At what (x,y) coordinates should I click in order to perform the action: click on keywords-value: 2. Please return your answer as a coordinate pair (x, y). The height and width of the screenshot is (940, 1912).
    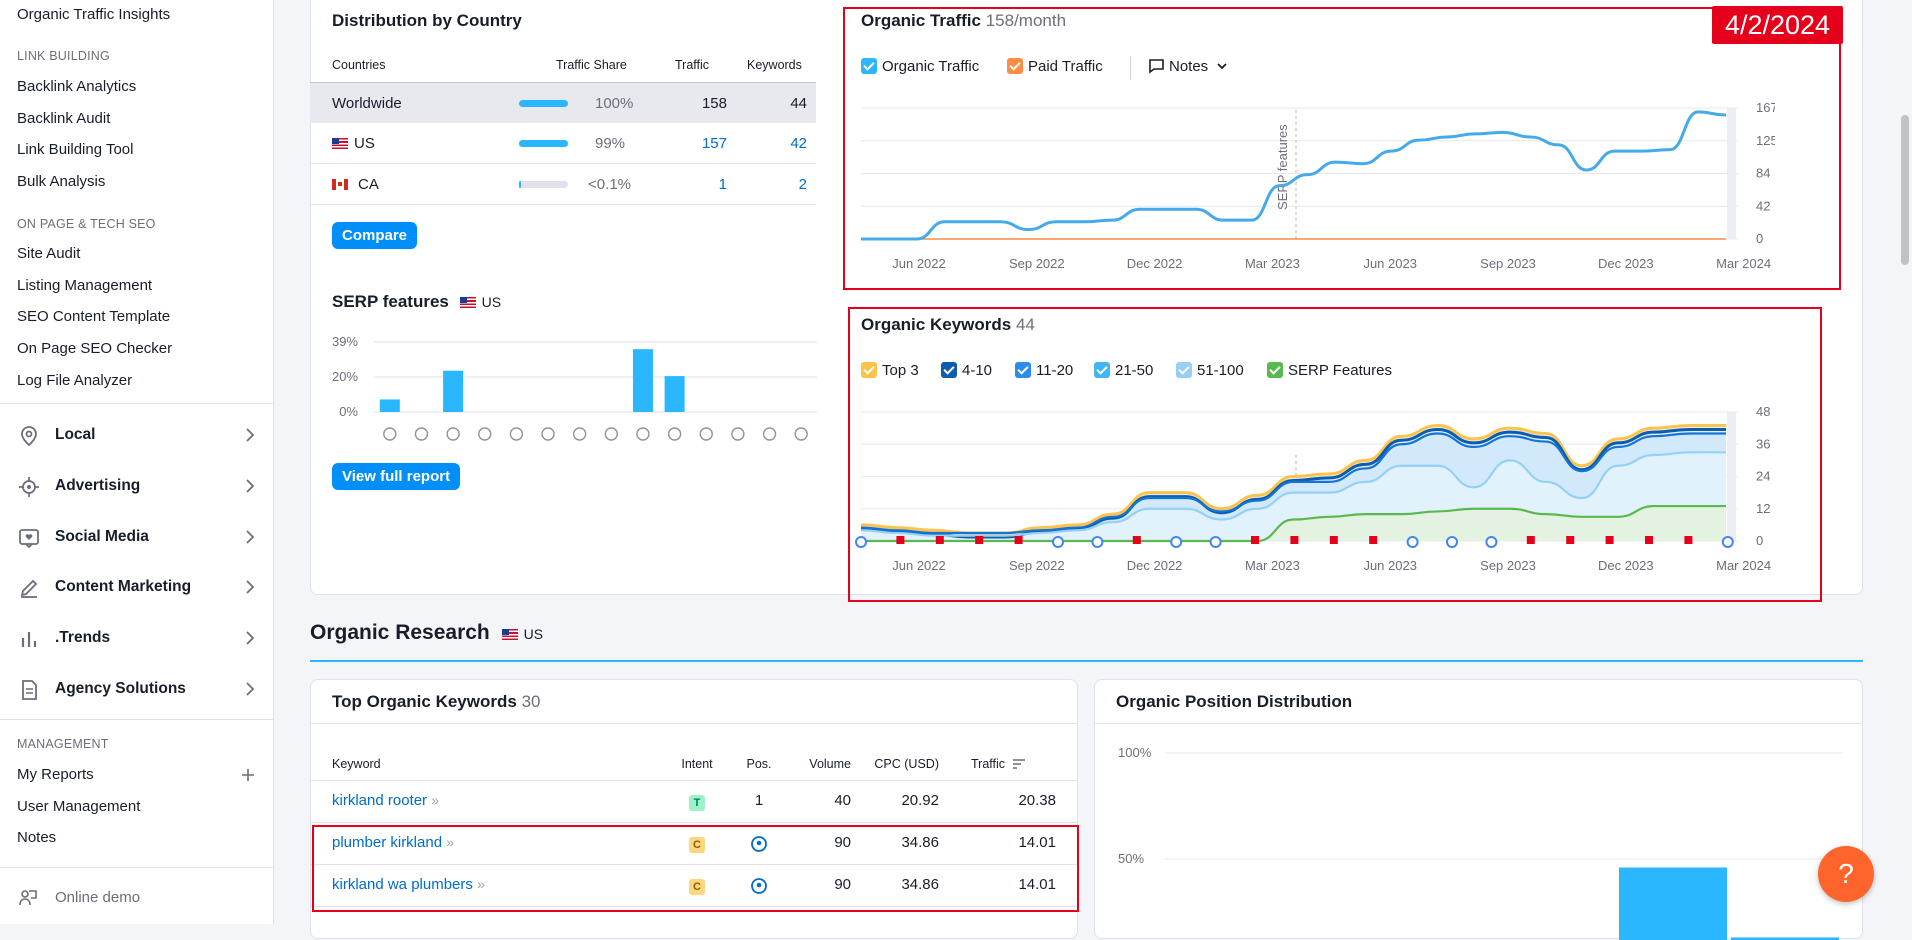
    Looking at the image, I should click on (802, 184).